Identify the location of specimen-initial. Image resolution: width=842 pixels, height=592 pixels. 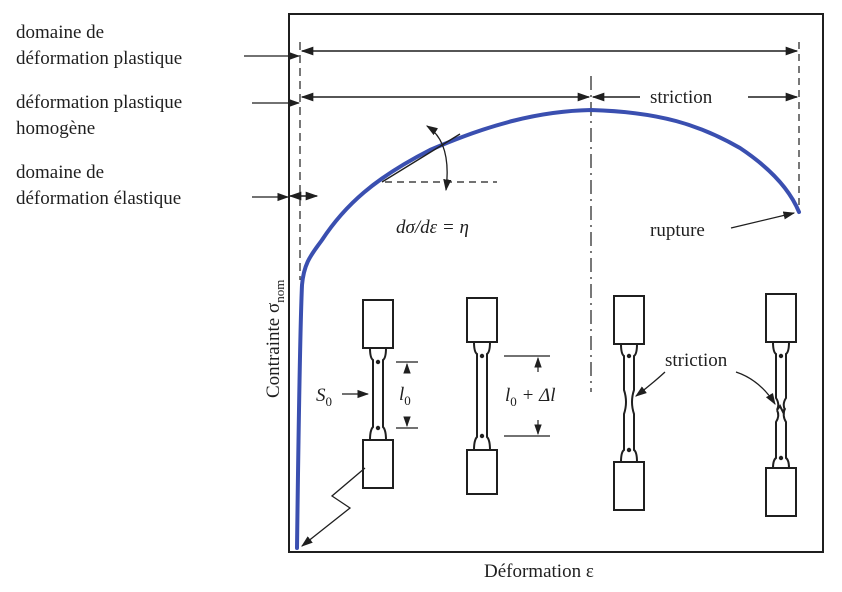
(378, 394).